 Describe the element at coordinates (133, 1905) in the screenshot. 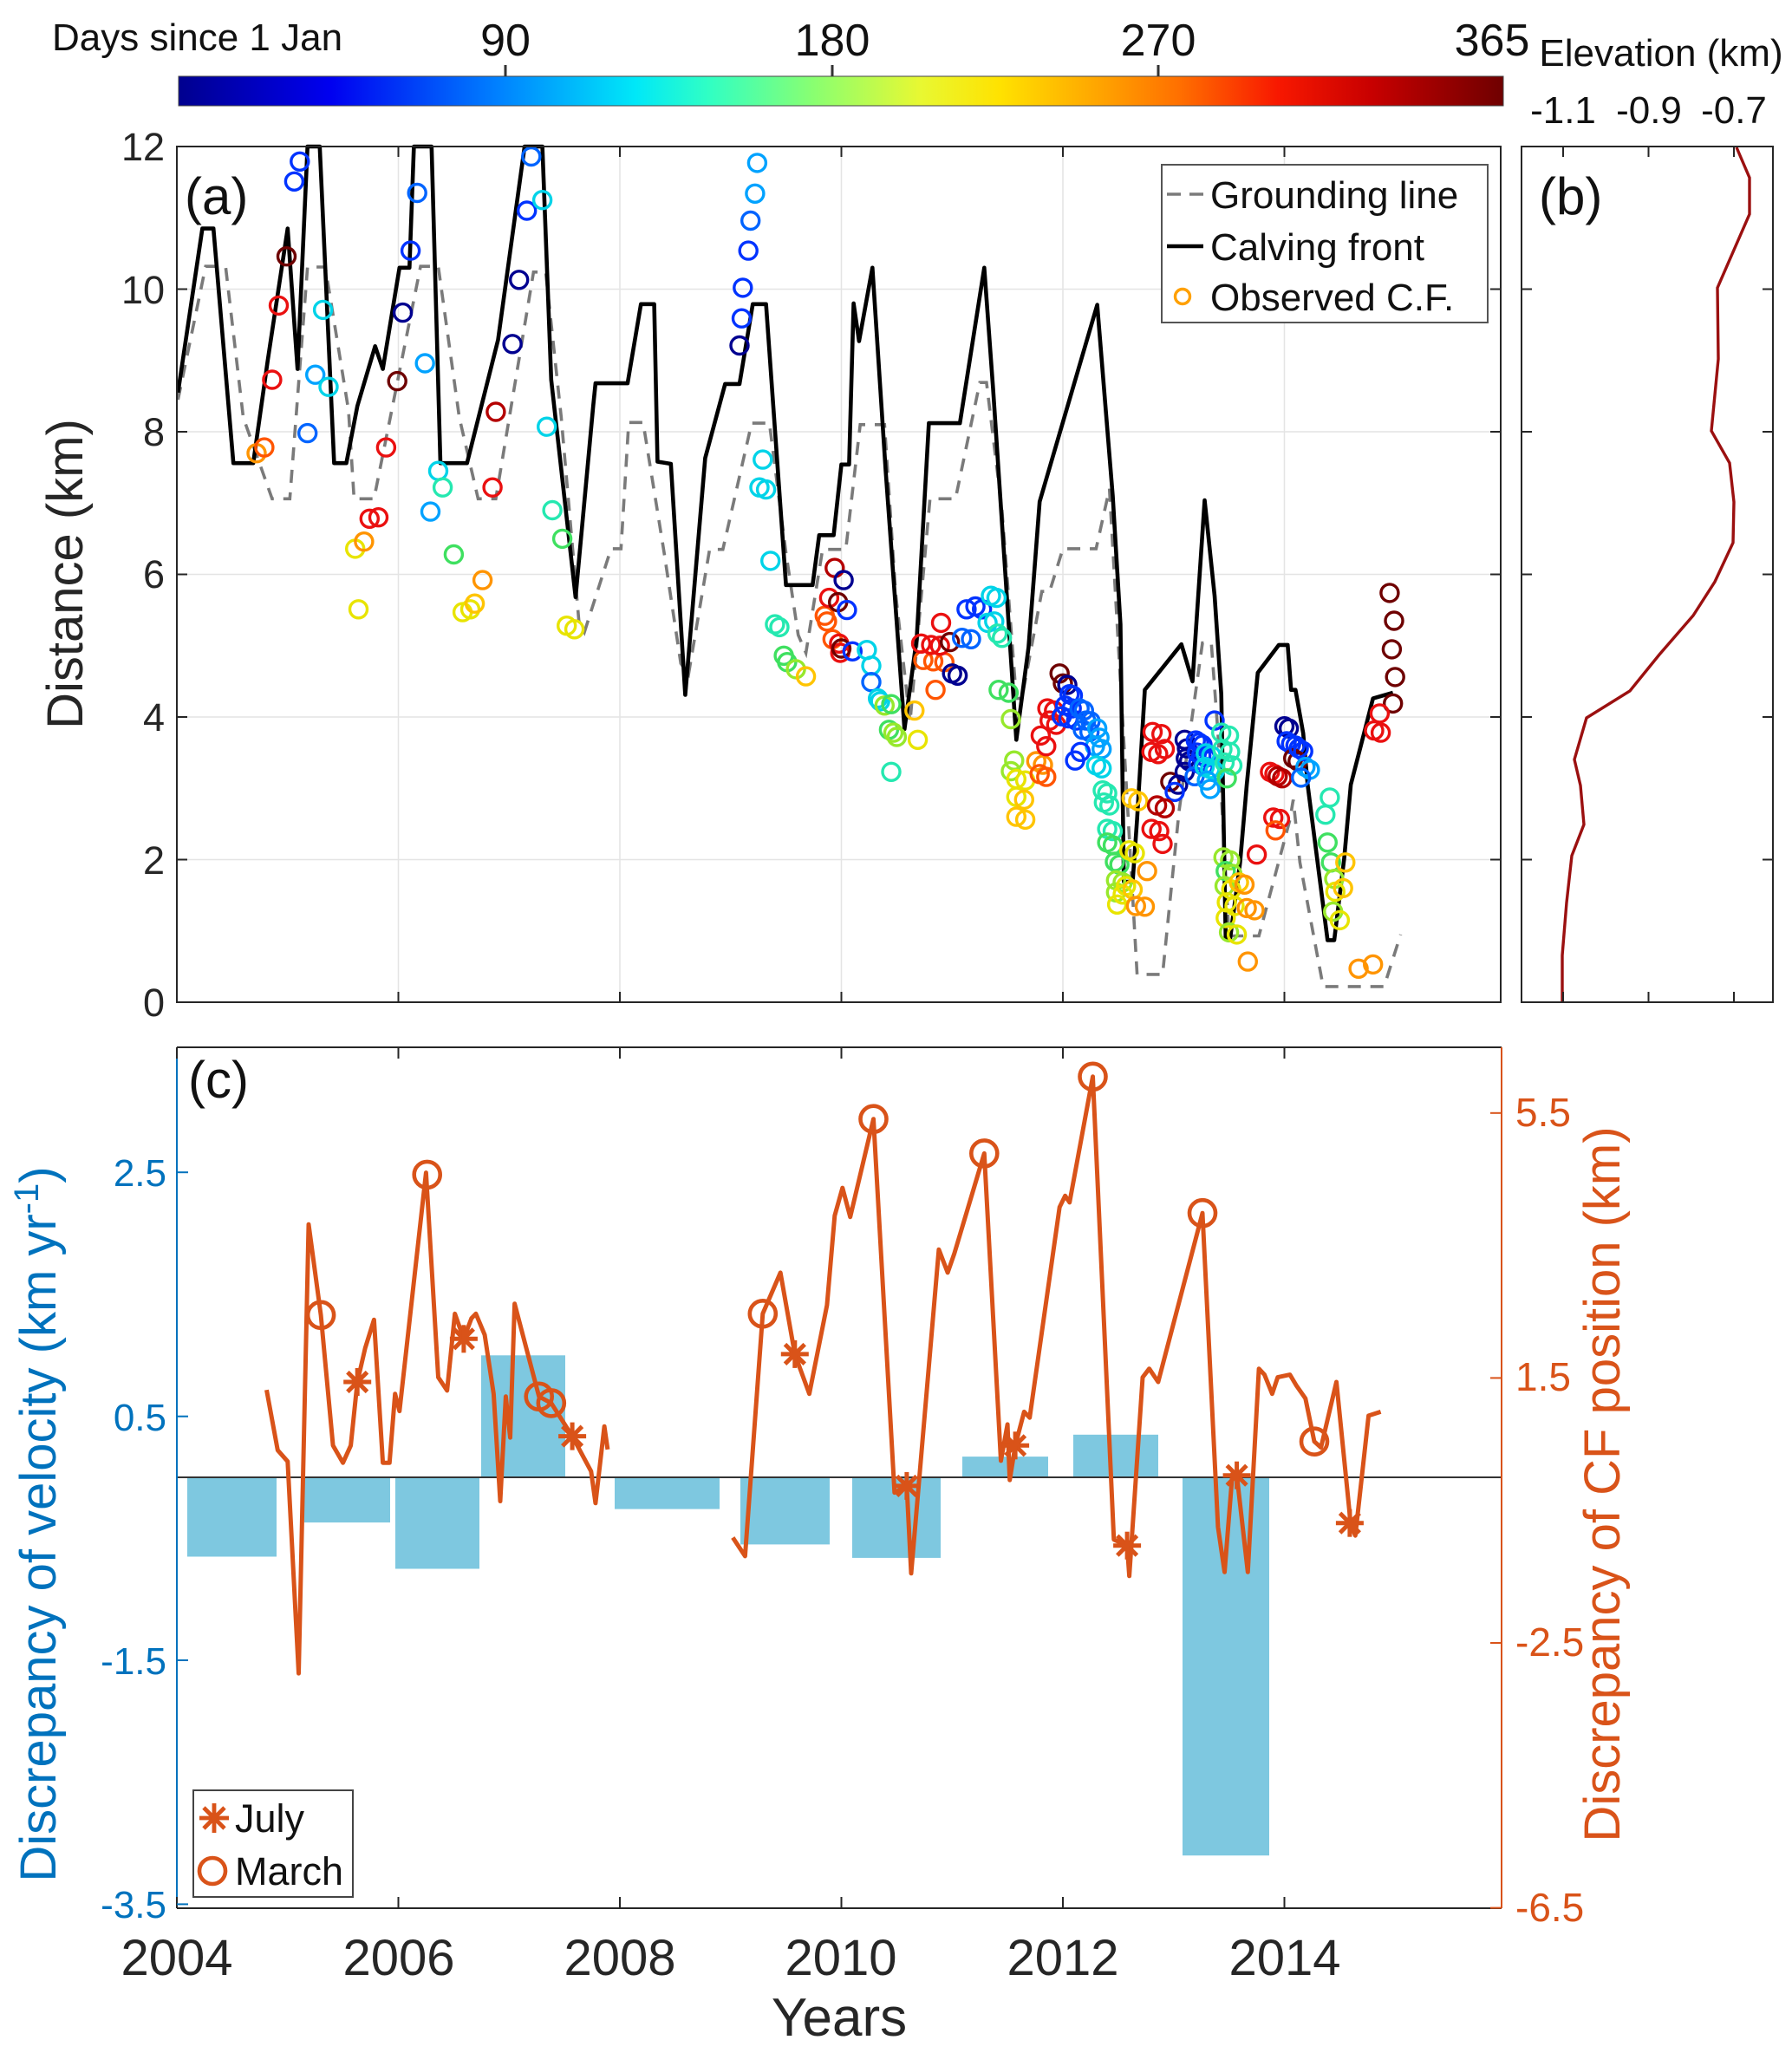

I see `svg-text: -3.5` at that location.